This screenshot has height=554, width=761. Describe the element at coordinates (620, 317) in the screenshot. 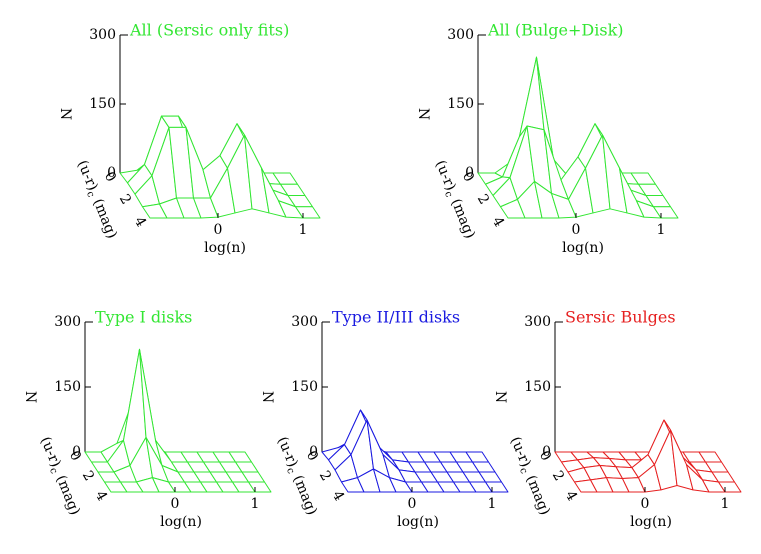

I see `chart-title: Sersic Bulges` at that location.